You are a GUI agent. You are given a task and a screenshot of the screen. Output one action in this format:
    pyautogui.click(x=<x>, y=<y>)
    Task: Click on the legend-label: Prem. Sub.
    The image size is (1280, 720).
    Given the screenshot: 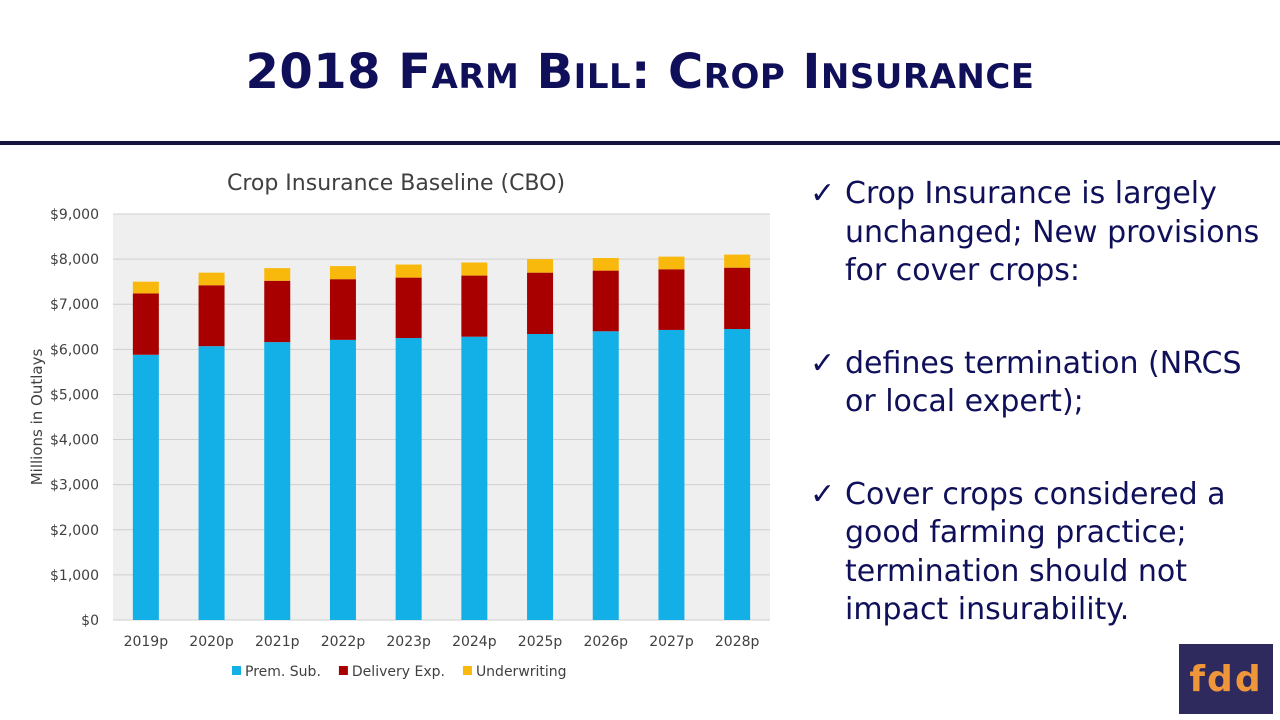 What is the action you would take?
    pyautogui.click(x=283, y=672)
    